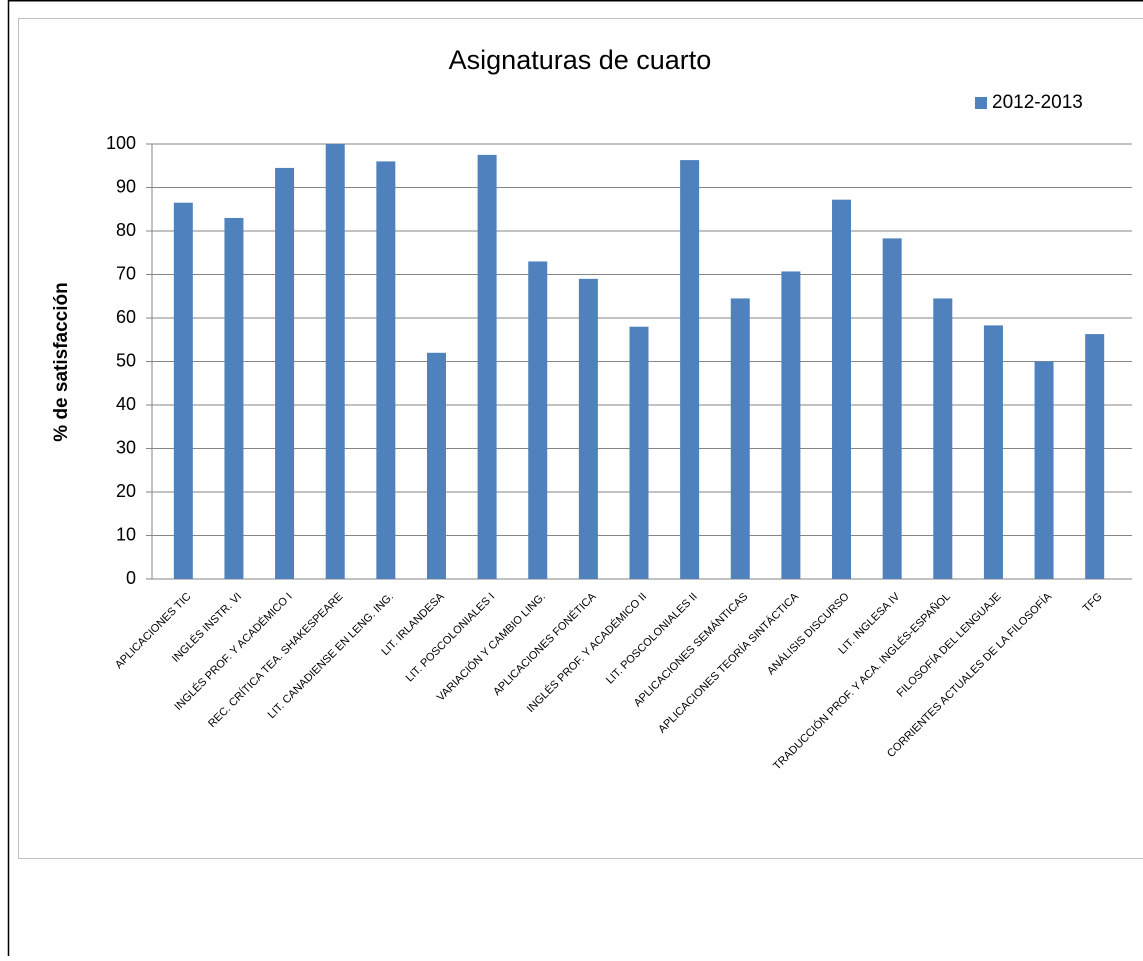 The height and width of the screenshot is (961, 1143). I want to click on y-tick-label: 50, so click(126, 360).